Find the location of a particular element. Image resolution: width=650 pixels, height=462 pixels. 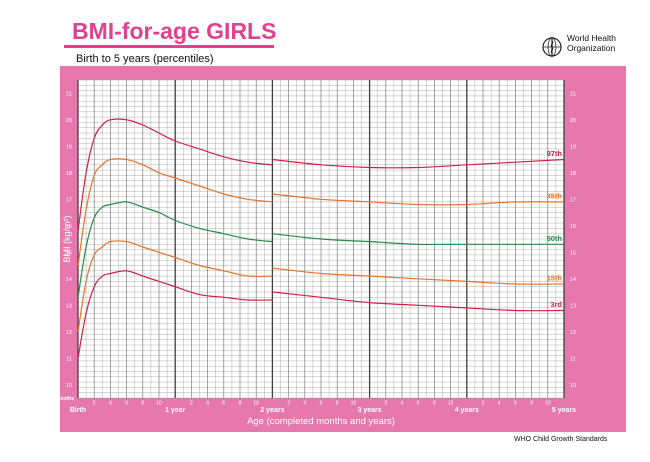

y-tick-label-left: 15 is located at coordinates (69, 253).